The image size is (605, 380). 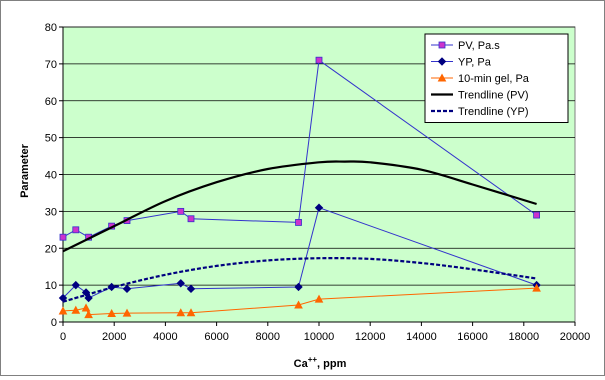 I want to click on legend-label: YP, Pa, so click(x=475, y=63).